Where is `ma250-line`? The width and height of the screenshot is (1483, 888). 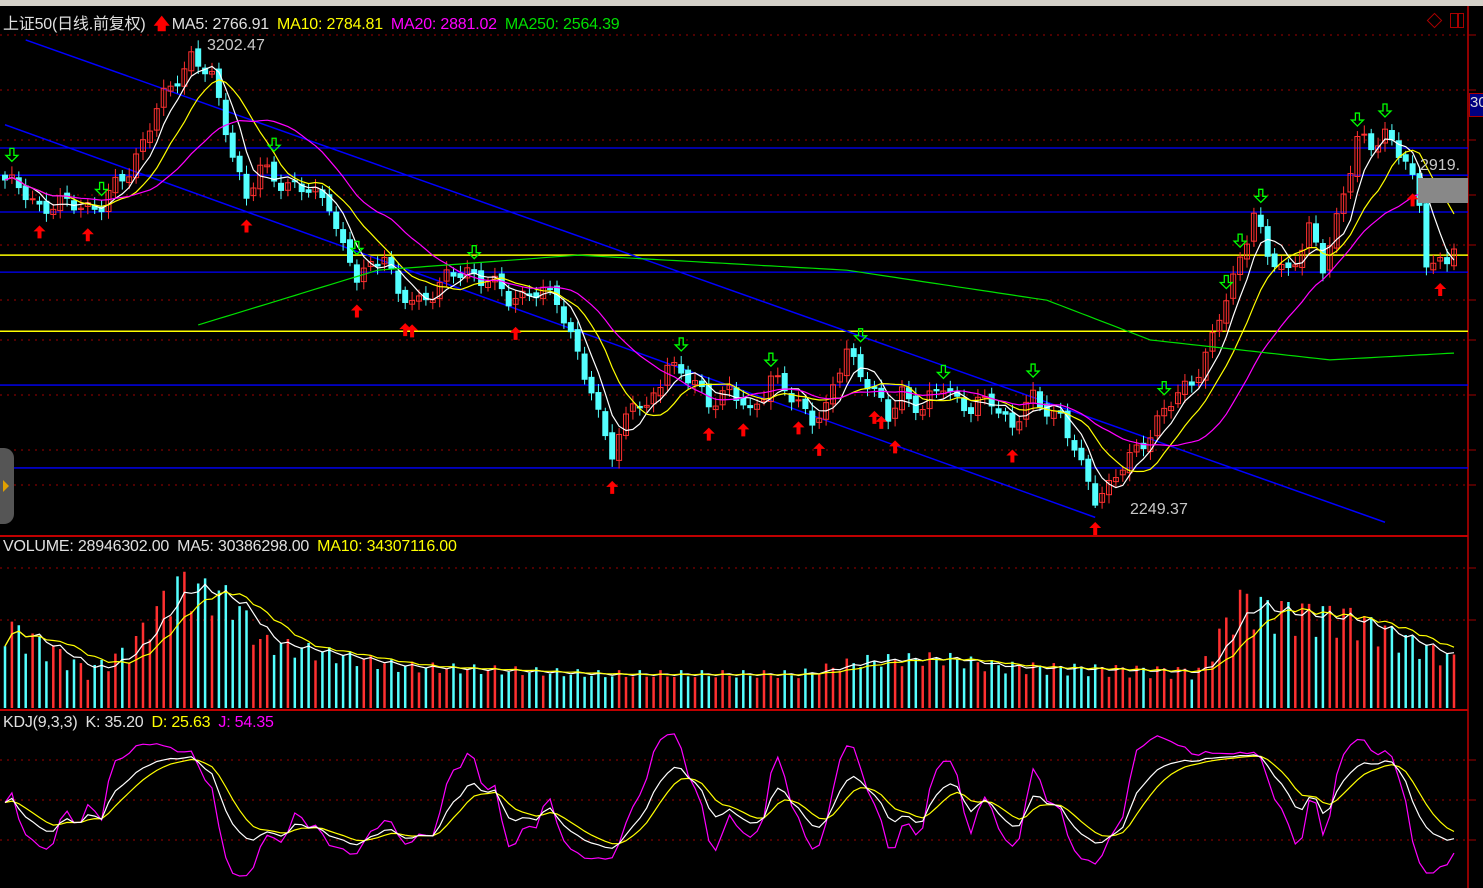
ma250-line is located at coordinates (826, 307).